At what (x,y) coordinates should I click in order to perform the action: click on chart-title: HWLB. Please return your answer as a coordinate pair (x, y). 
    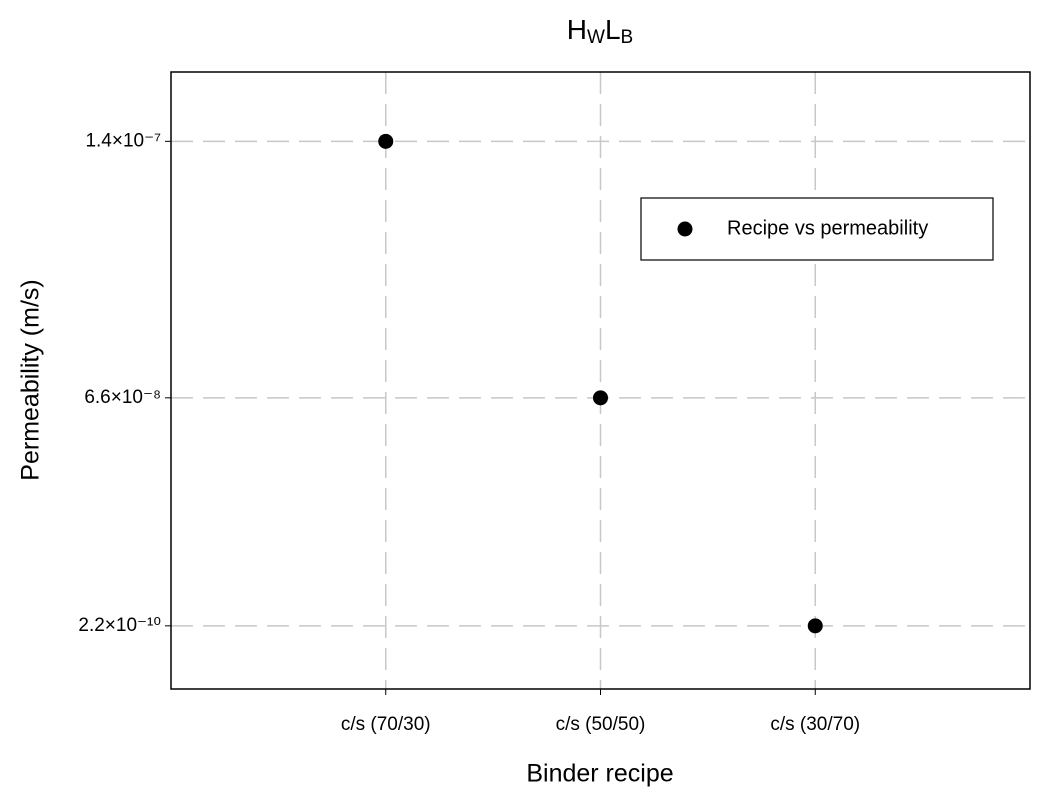
    Looking at the image, I should click on (600, 30).